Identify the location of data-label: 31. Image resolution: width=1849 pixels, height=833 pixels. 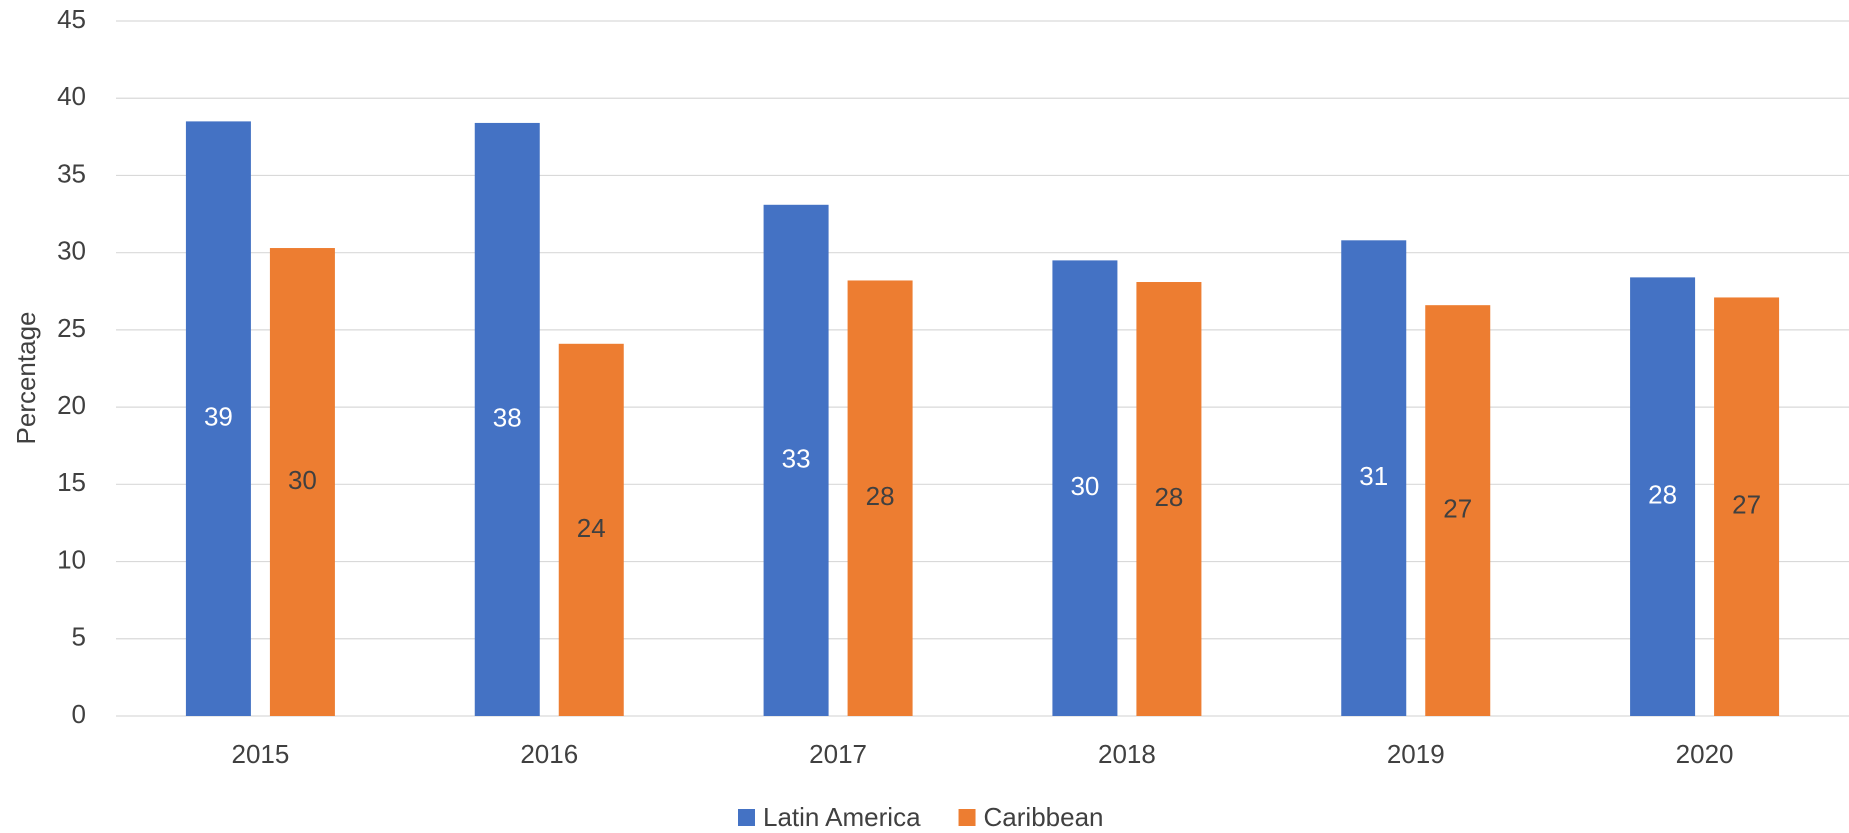
(1373, 476).